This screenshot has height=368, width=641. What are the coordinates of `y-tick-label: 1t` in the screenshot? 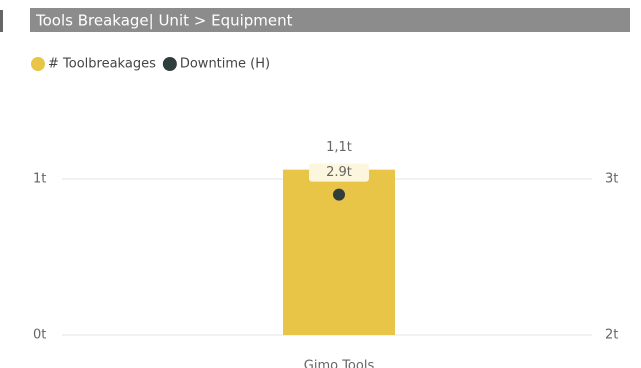 It's located at (39, 179).